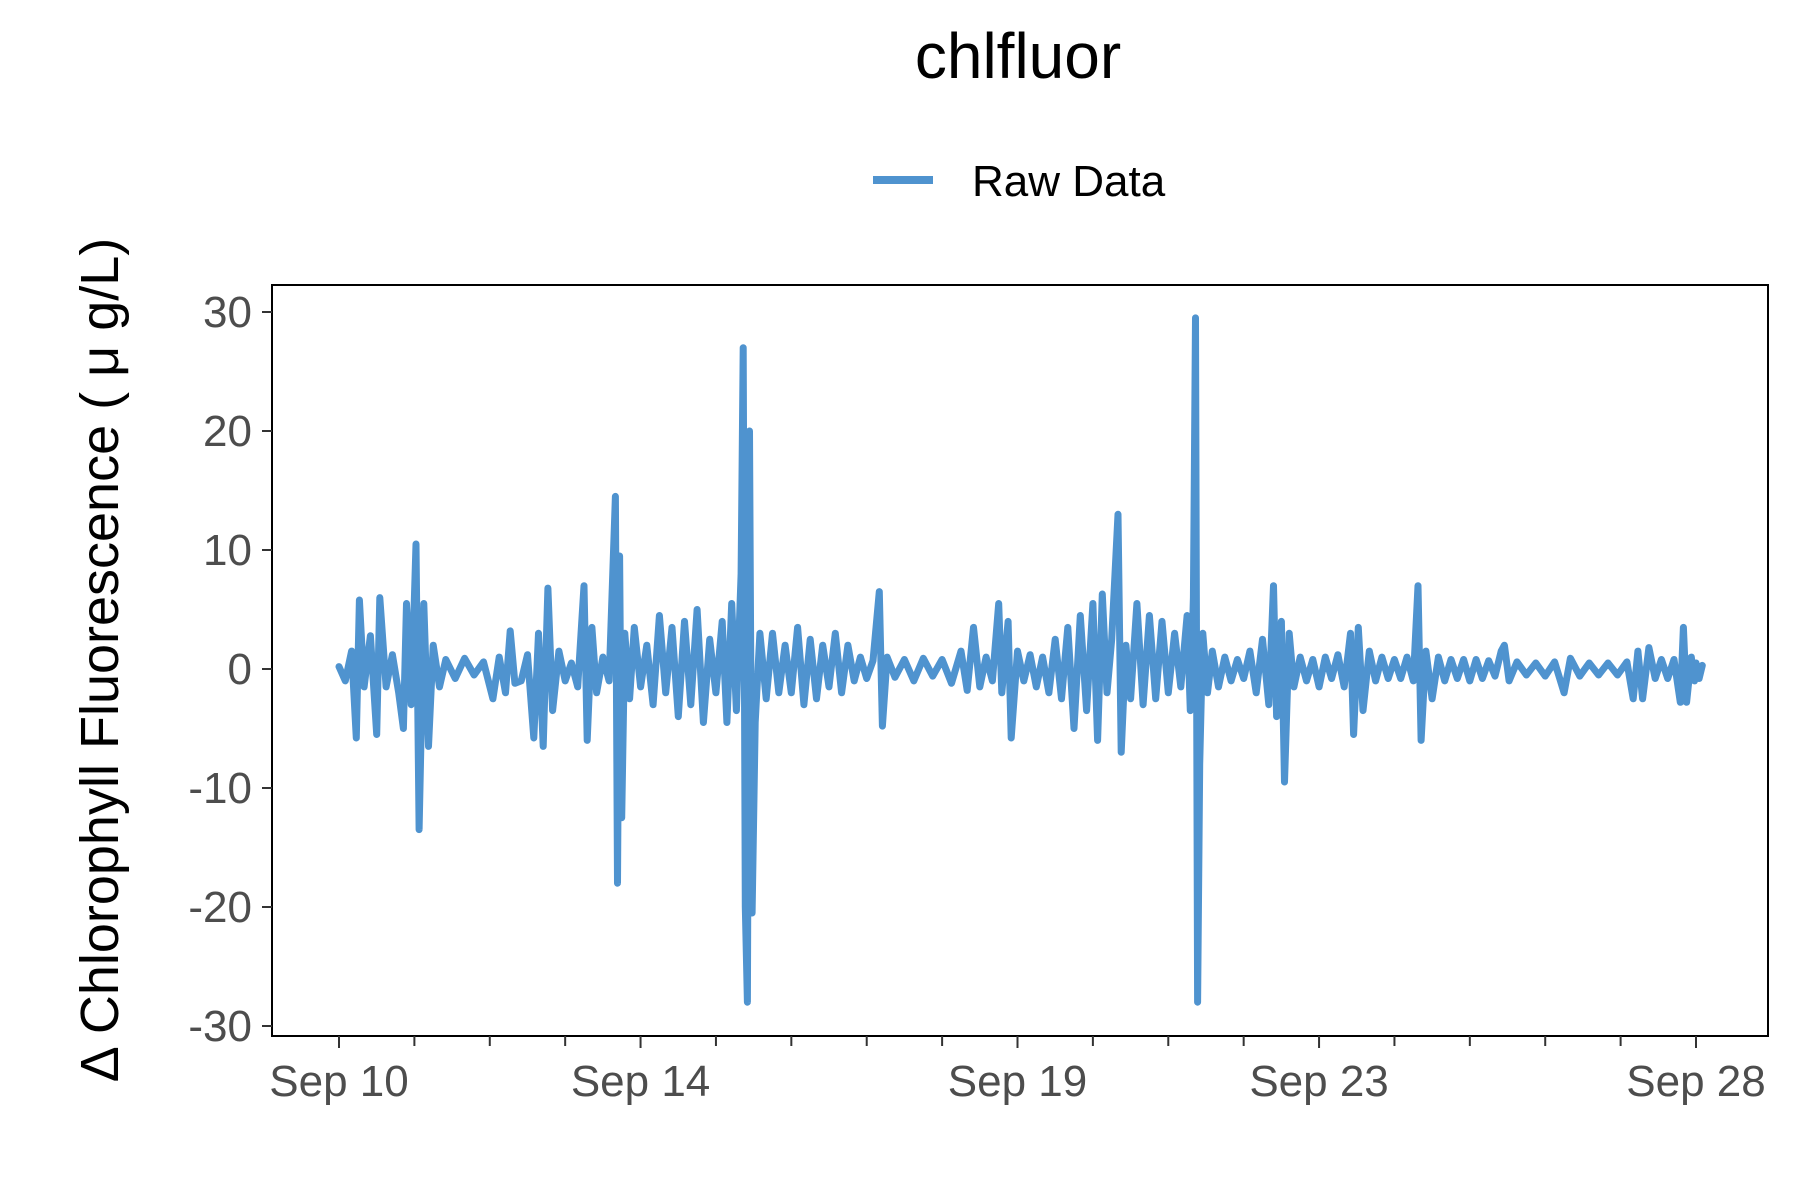 This screenshot has height=1200, width=1800. I want to click on y-tick-label: 20, so click(227, 431).